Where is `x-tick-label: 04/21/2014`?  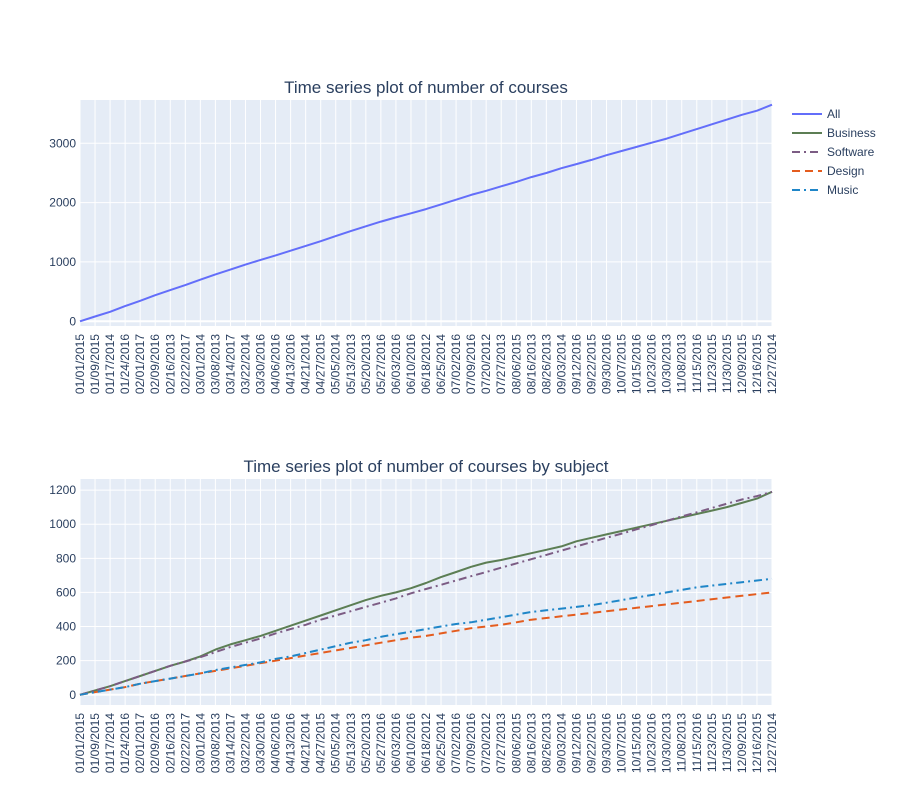 x-tick-label: 04/21/2014 is located at coordinates (306, 743).